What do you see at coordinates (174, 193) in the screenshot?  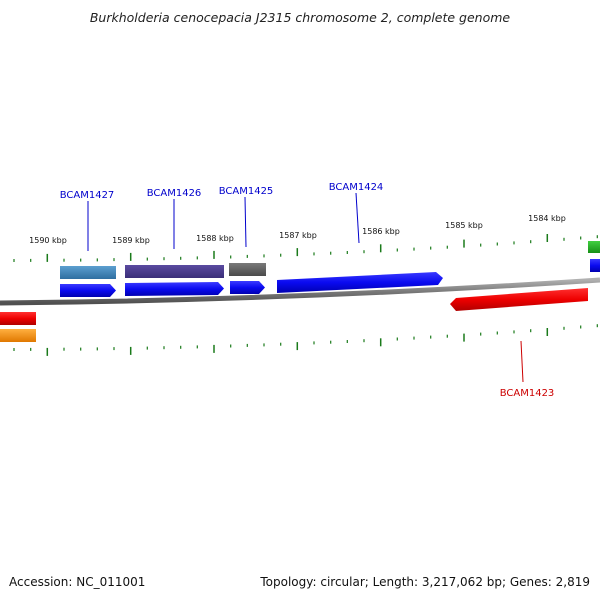 I see `gene-label-bcam1426: BCAM1426` at bounding box center [174, 193].